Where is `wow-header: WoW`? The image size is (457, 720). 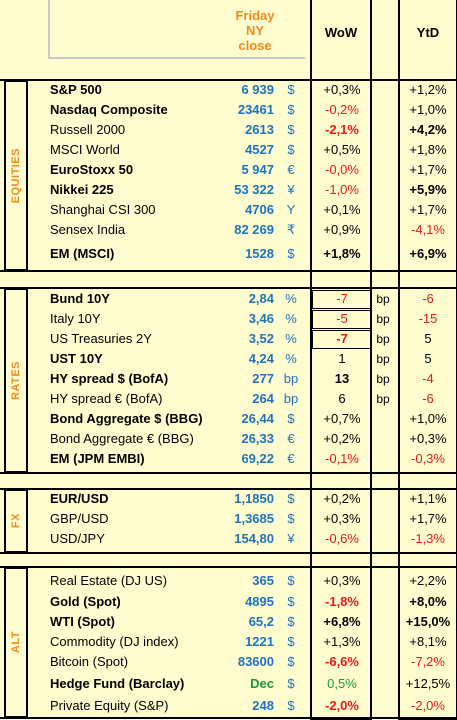 wow-header: WoW is located at coordinates (341, 32).